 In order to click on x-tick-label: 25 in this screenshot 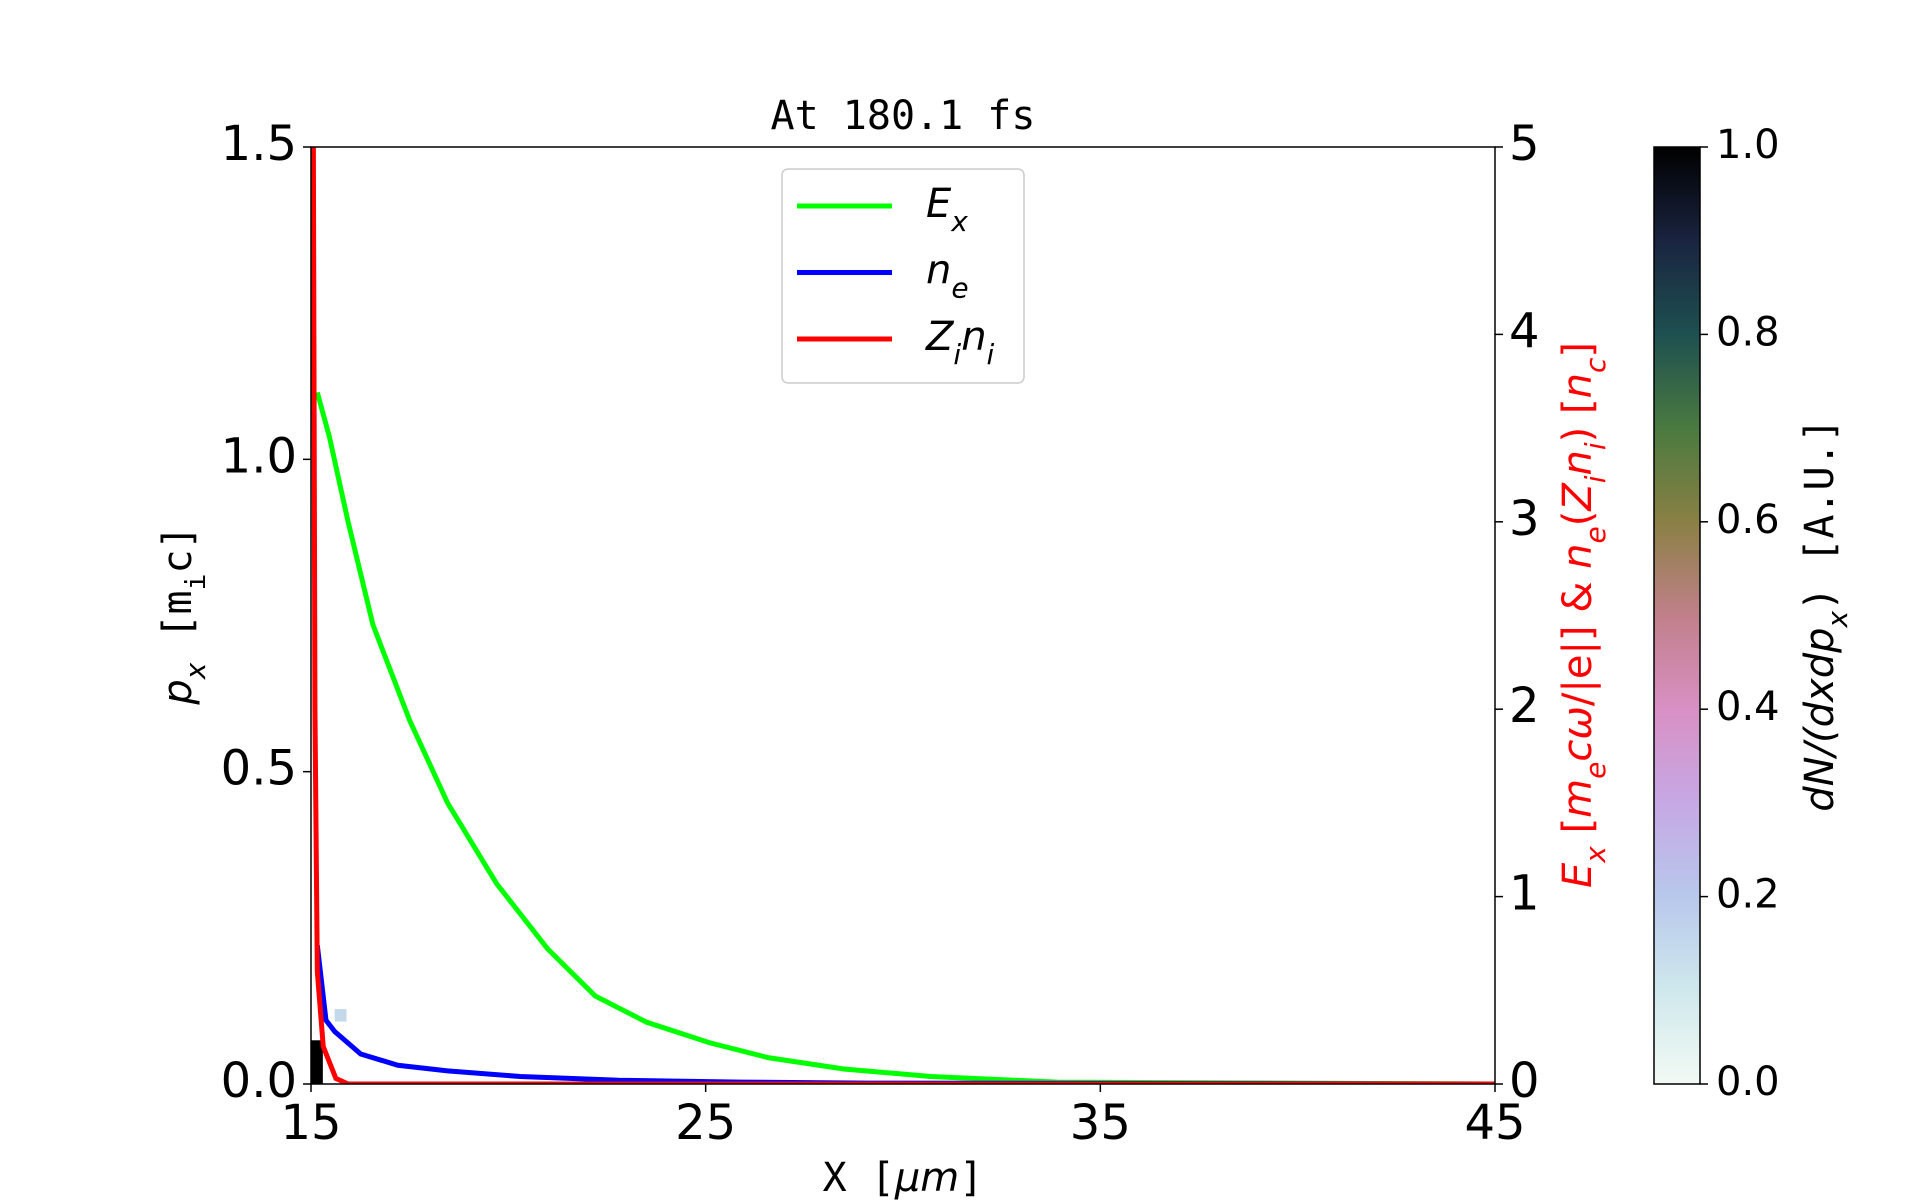, I will do `click(705, 1123)`.